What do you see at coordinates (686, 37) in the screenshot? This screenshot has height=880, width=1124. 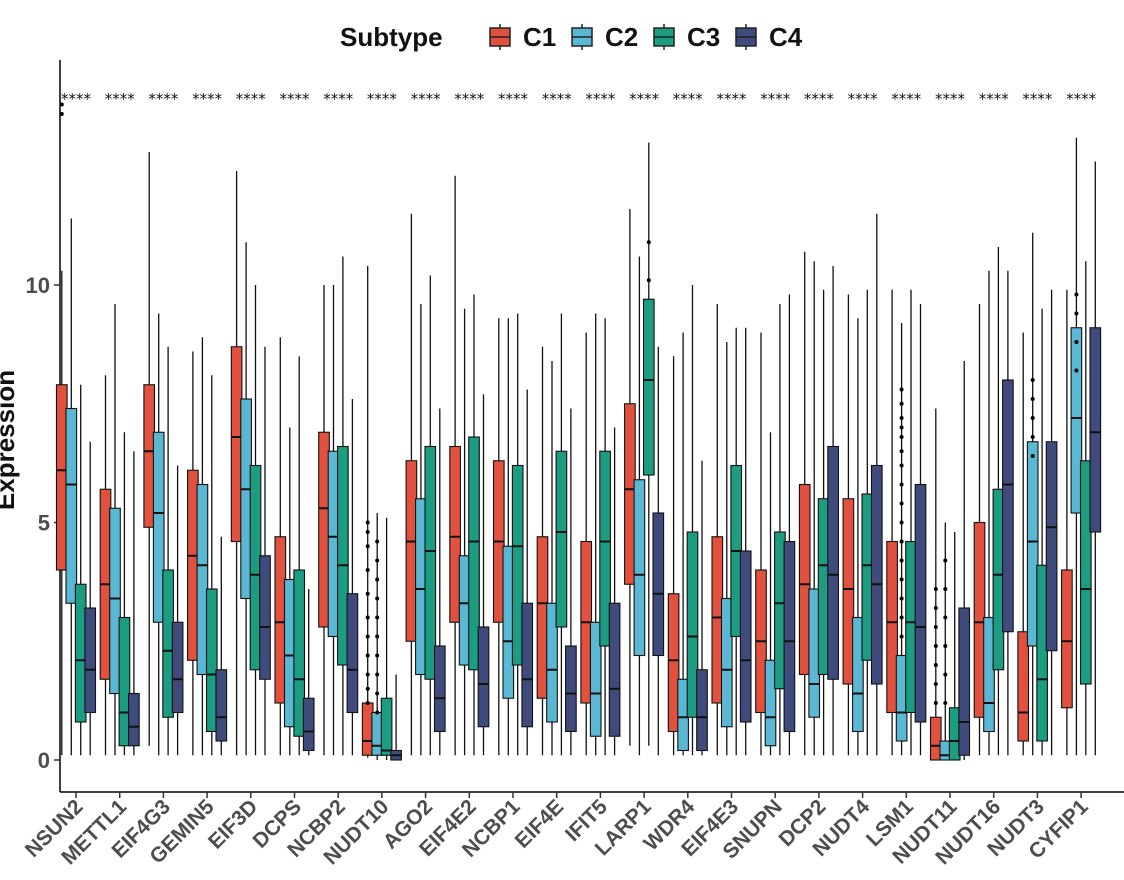 I see `legend-item-c3: C3` at bounding box center [686, 37].